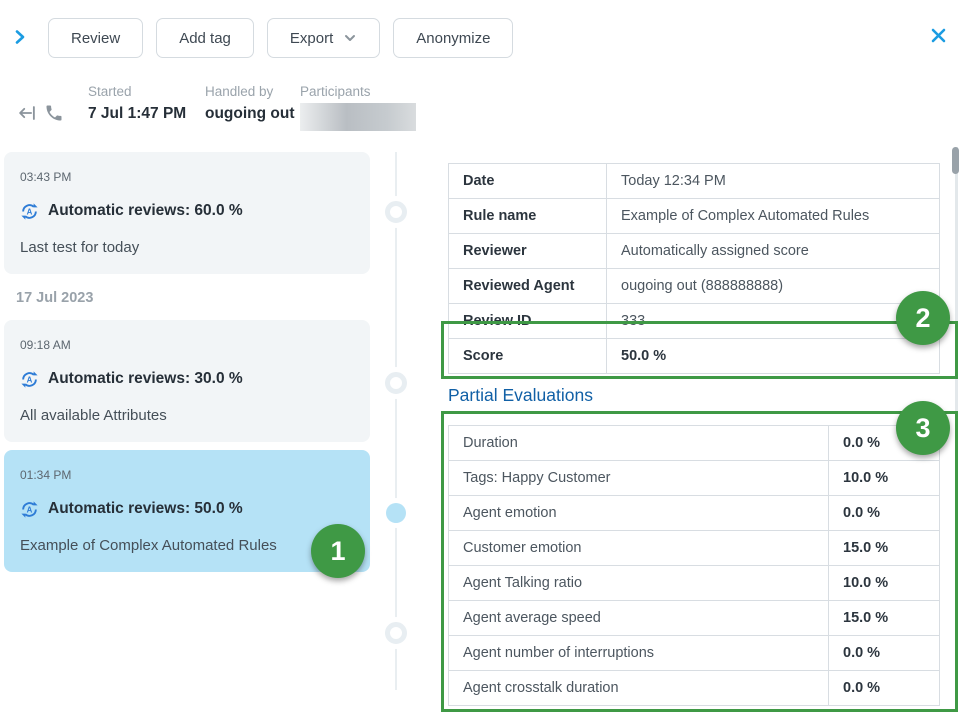 The width and height of the screenshot is (965, 720). What do you see at coordinates (638, 618) in the screenshot?
I see `row-label: Agent average speed` at bounding box center [638, 618].